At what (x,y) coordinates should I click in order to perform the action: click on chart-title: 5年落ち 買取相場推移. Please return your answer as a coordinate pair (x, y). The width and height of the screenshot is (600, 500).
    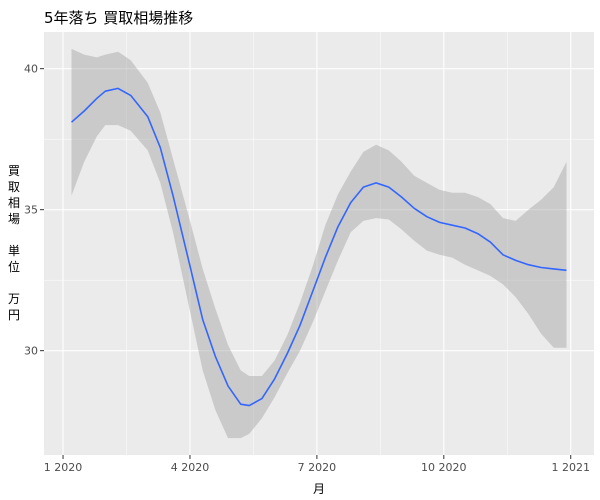
    Looking at the image, I should click on (119, 18).